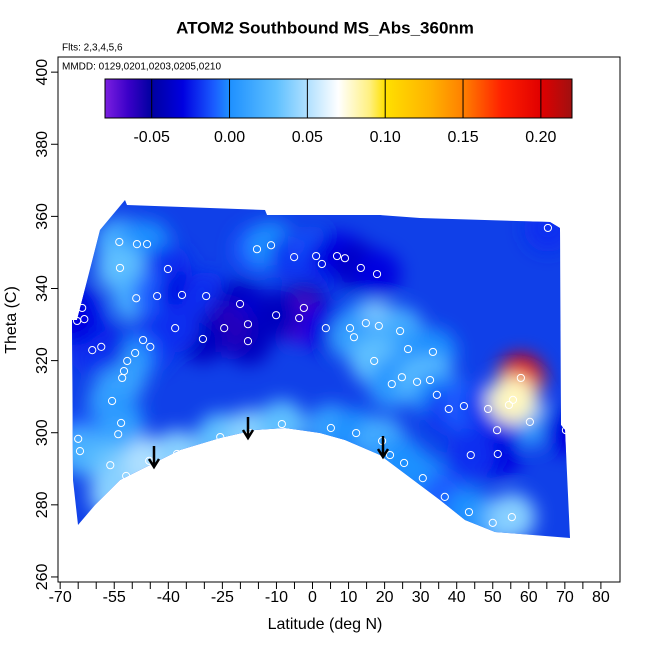 This screenshot has width=650, height=655. What do you see at coordinates (151, 137) in the screenshot?
I see `colorbar-tick-label: -0.05` at bounding box center [151, 137].